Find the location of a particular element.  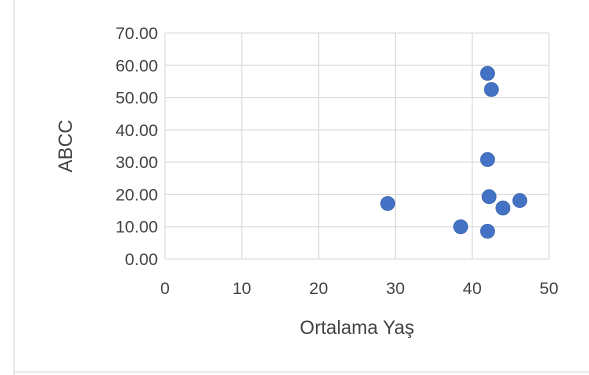

y-tick-label: 20.00 is located at coordinates (136, 194).